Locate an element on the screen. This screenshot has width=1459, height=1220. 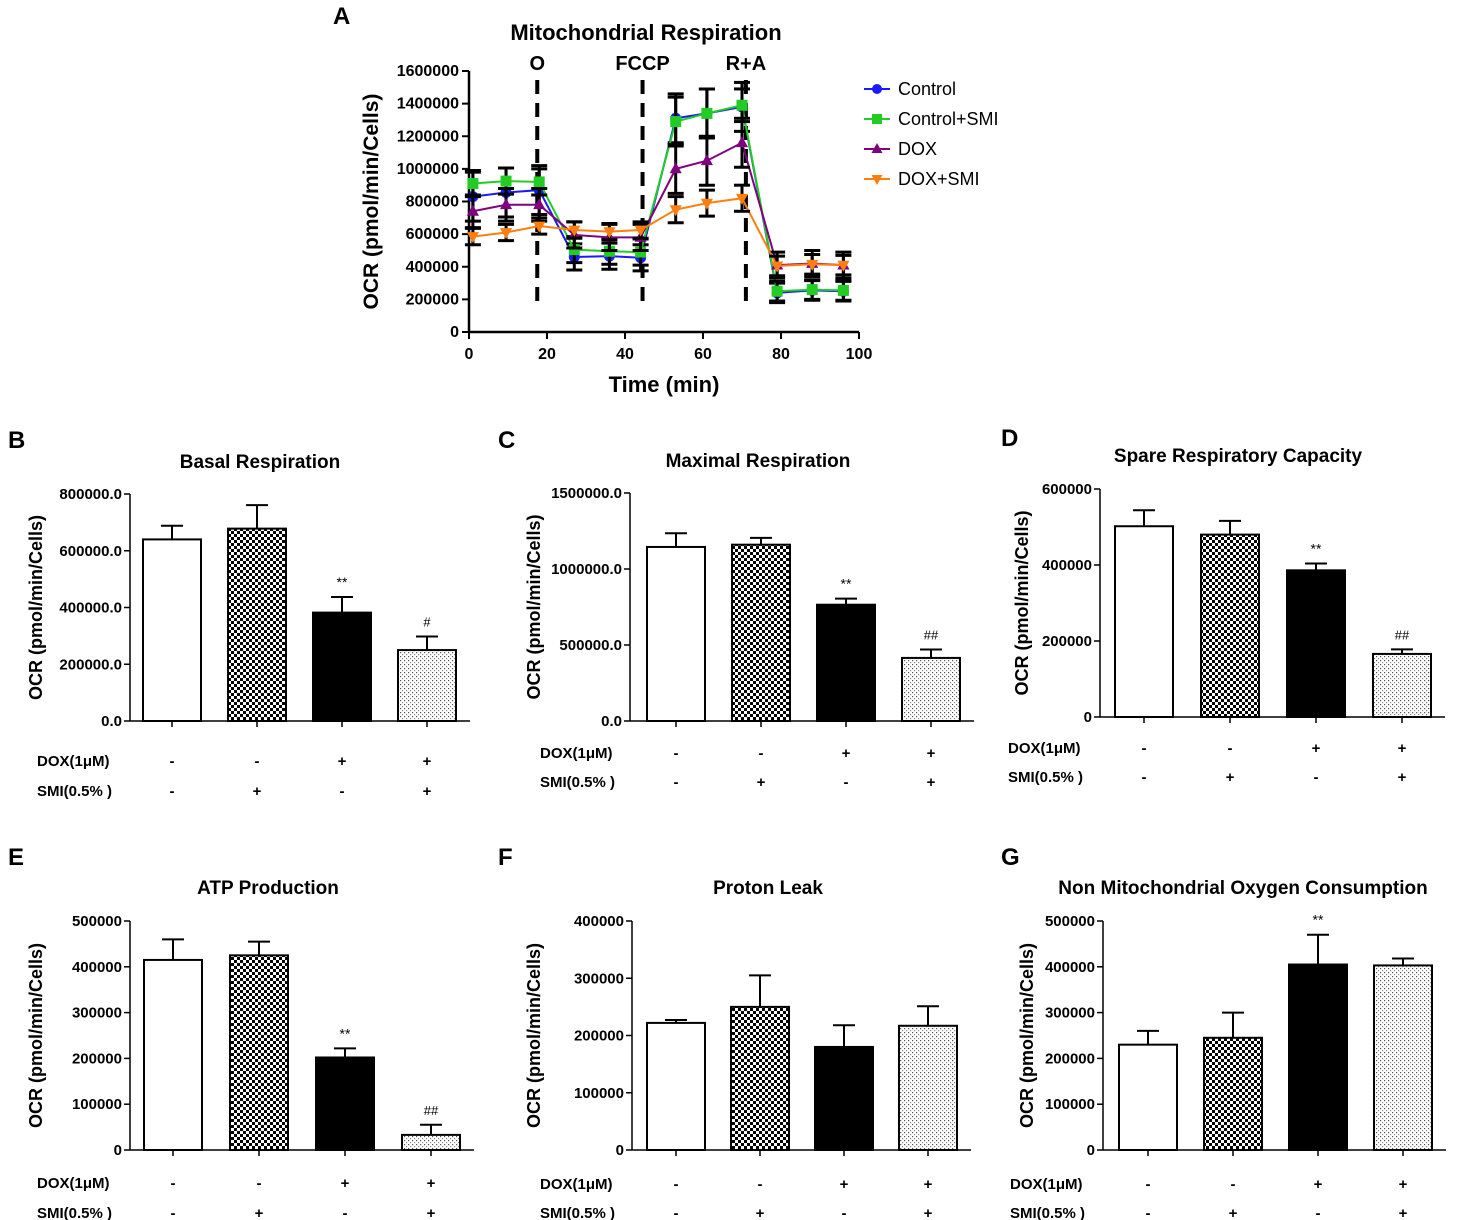
legend-entry: Control is located at coordinates (927, 89).